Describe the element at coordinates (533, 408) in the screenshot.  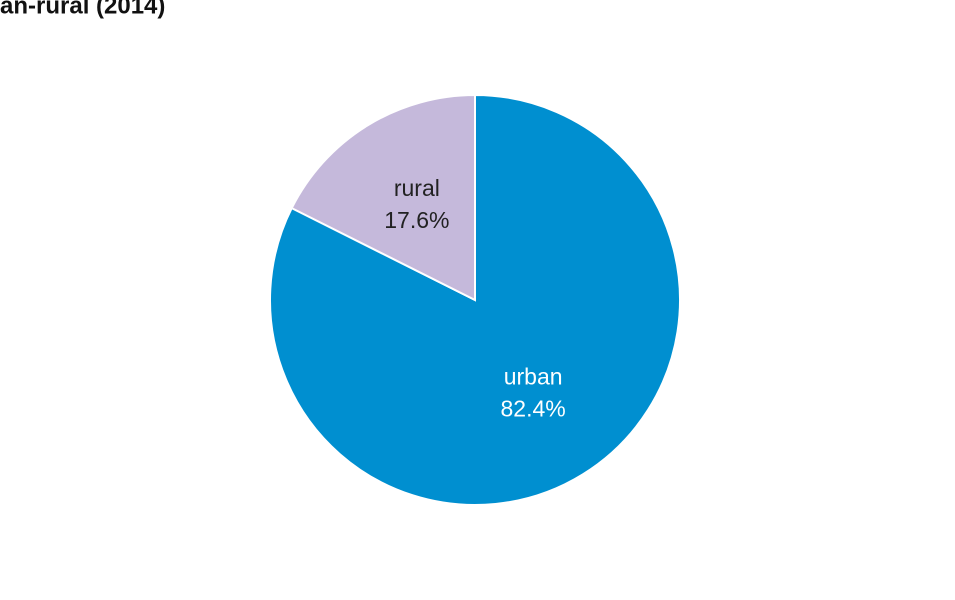
I see `slice-value-label: 82.4%` at that location.